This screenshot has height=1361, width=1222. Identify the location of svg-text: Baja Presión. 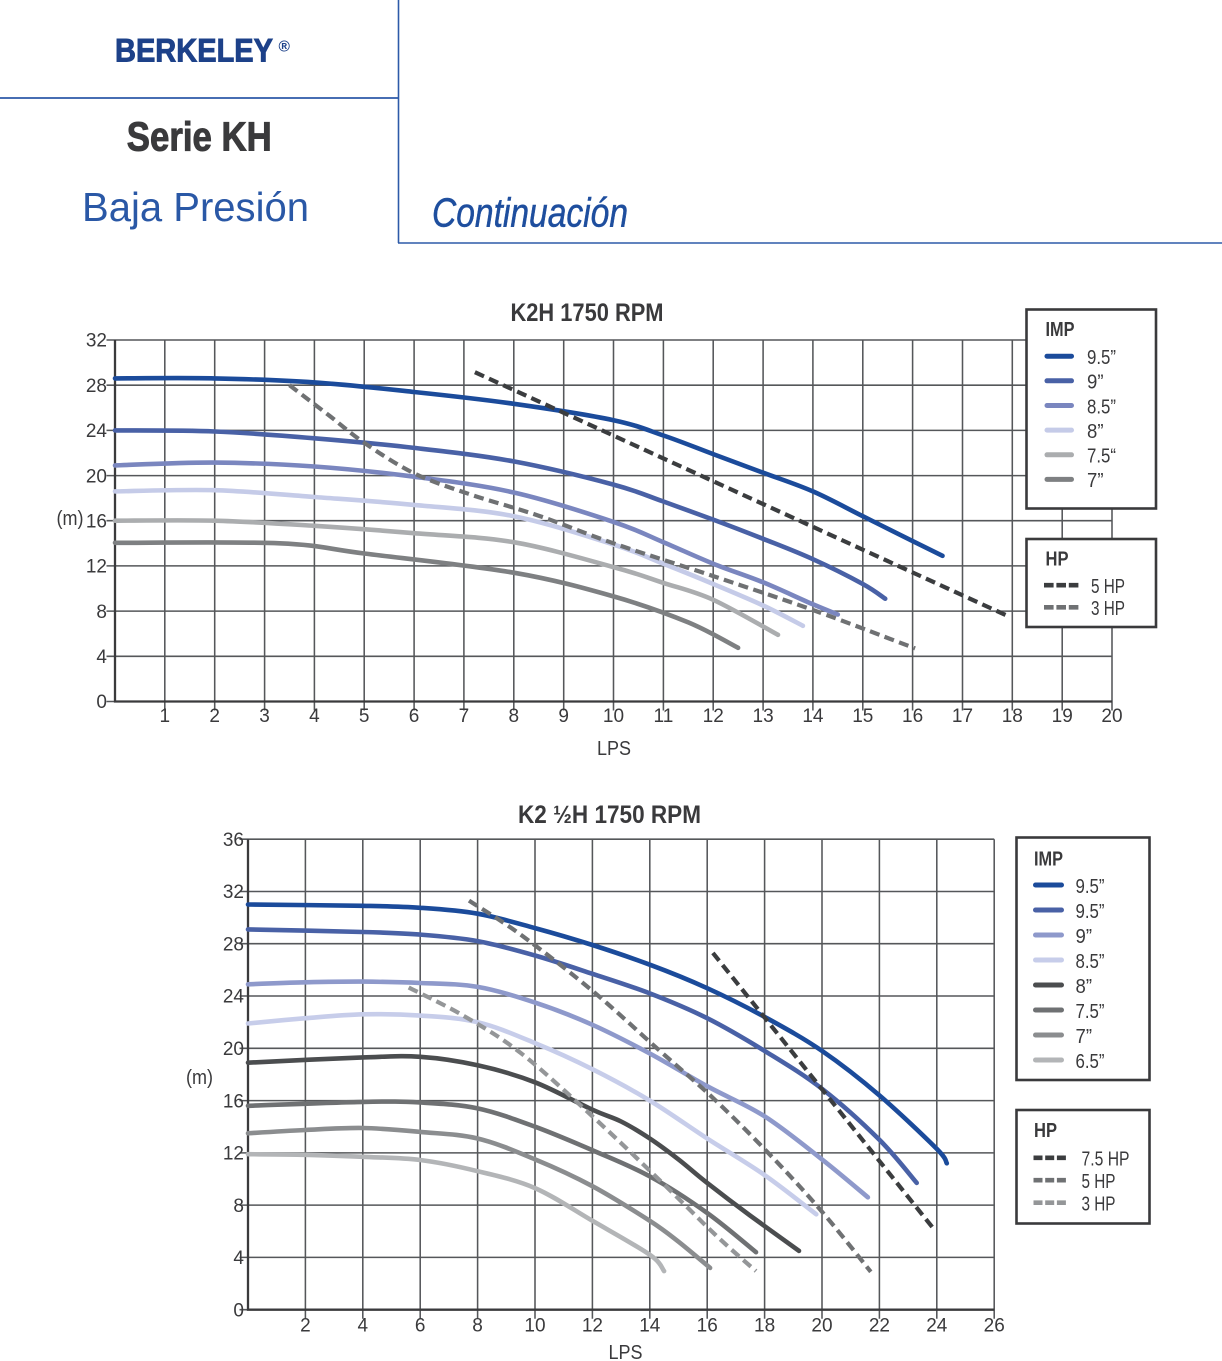
(195, 207).